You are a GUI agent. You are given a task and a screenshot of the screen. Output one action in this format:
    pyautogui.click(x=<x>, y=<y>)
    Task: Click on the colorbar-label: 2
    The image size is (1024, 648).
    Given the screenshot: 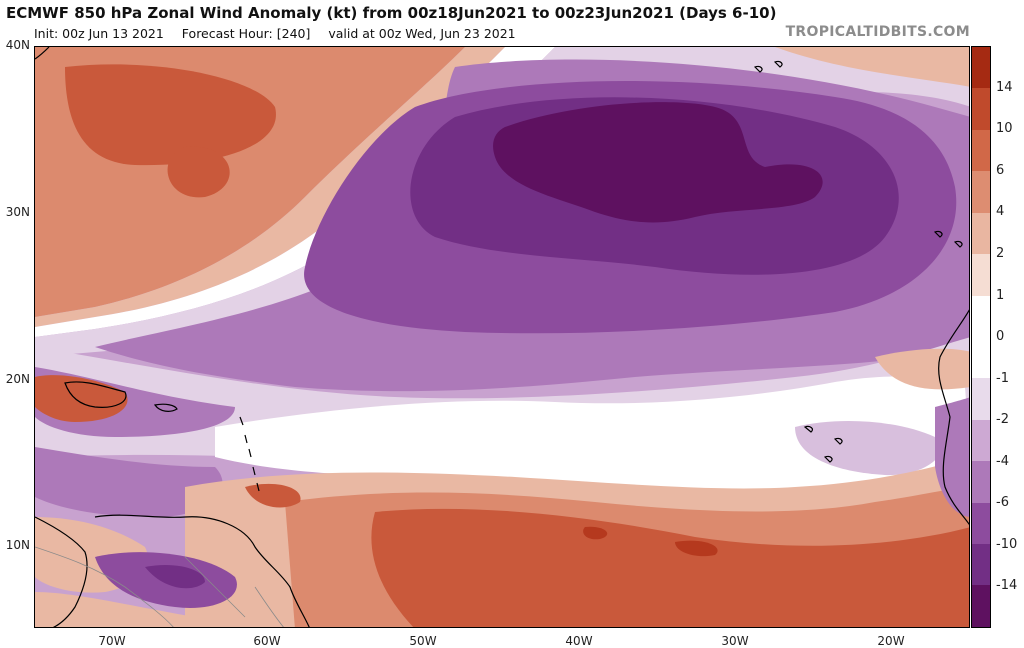 What is the action you would take?
    pyautogui.click(x=1000, y=253)
    